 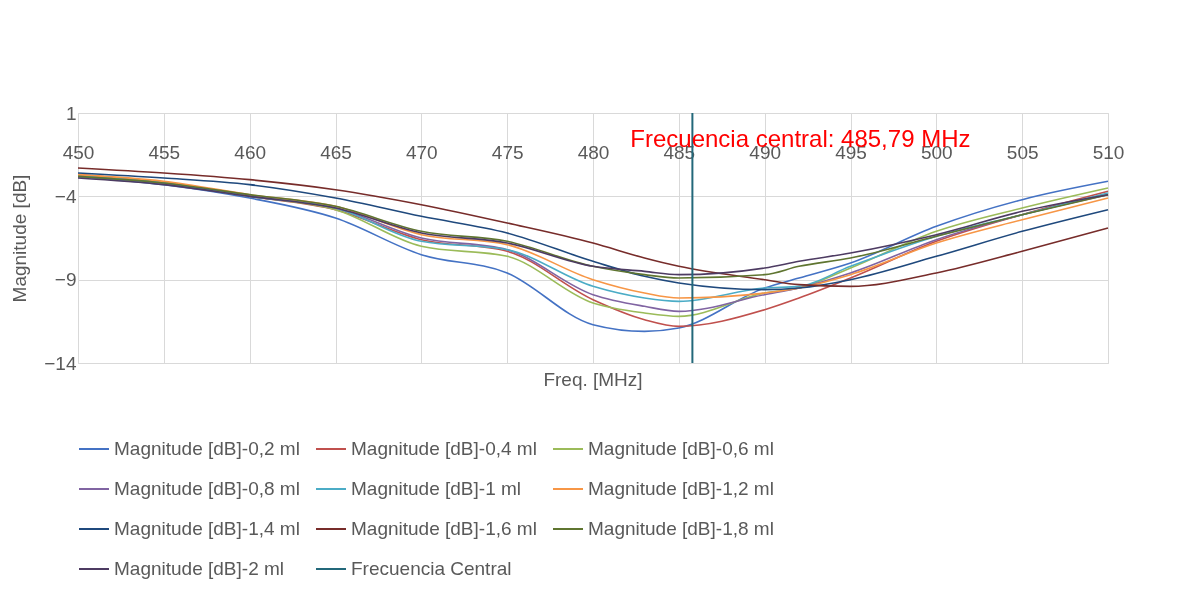 What do you see at coordinates (593, 153) in the screenshot?
I see `x-tick-label: 480` at bounding box center [593, 153].